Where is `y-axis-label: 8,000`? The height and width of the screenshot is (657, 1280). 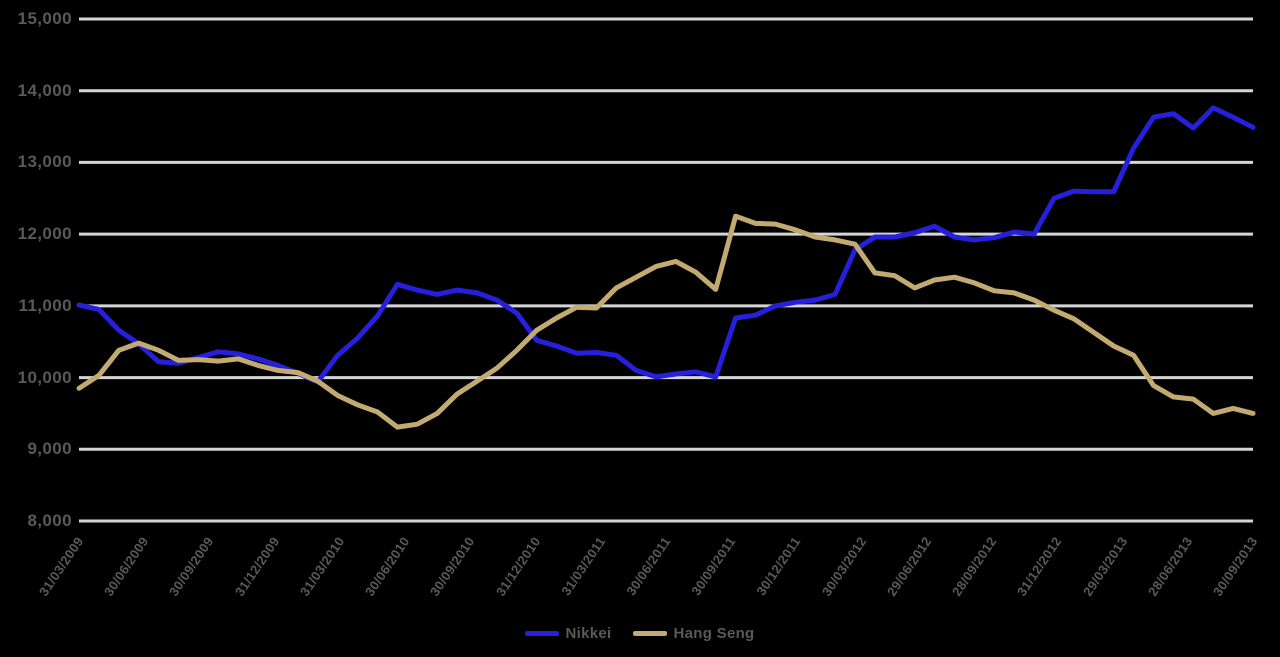 y-axis-label: 8,000 is located at coordinates (49, 520).